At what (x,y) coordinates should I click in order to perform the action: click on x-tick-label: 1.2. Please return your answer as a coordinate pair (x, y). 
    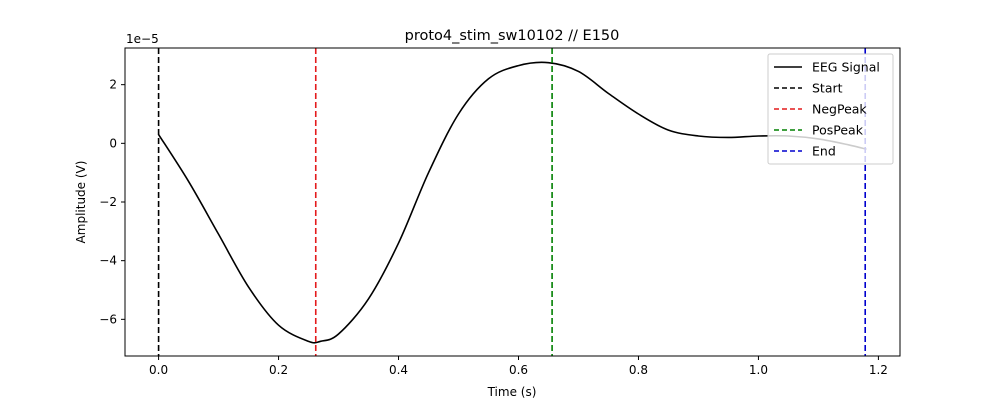
    Looking at the image, I should click on (878, 370).